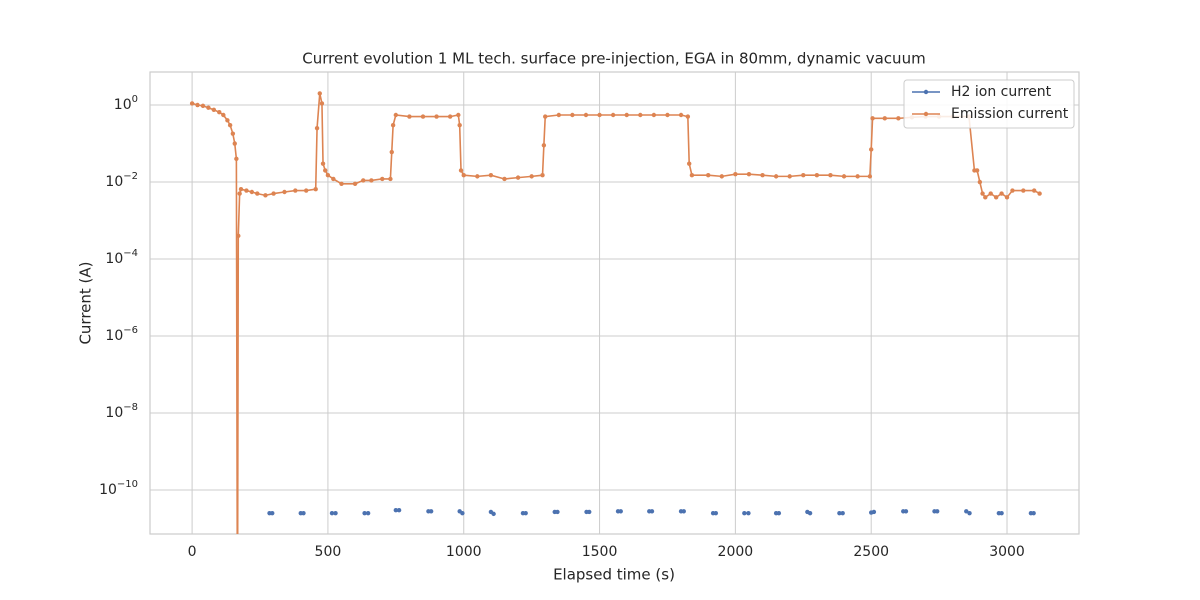 The image size is (1200, 600). What do you see at coordinates (328, 552) in the screenshot?
I see `x-tick-label: 500` at bounding box center [328, 552].